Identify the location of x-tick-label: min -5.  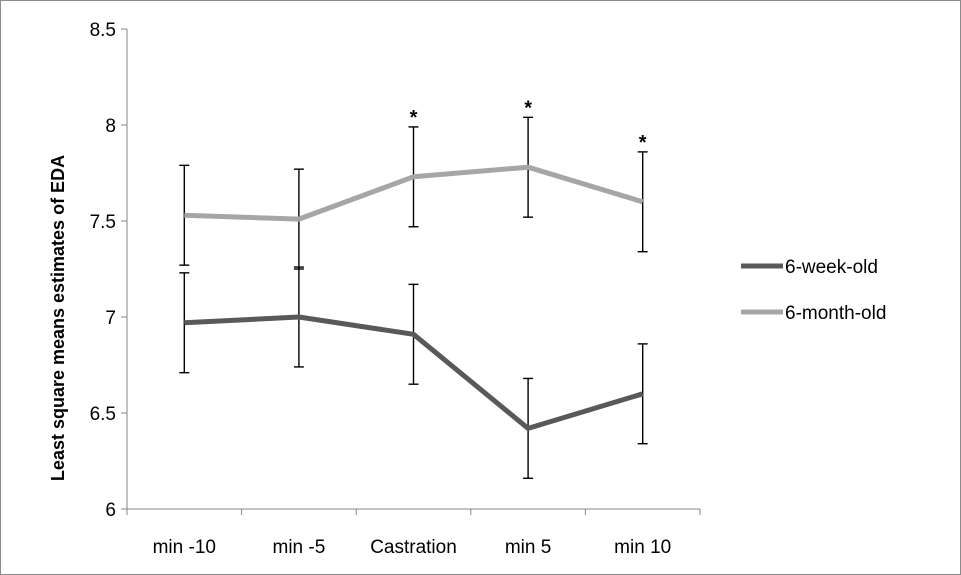
(299, 547).